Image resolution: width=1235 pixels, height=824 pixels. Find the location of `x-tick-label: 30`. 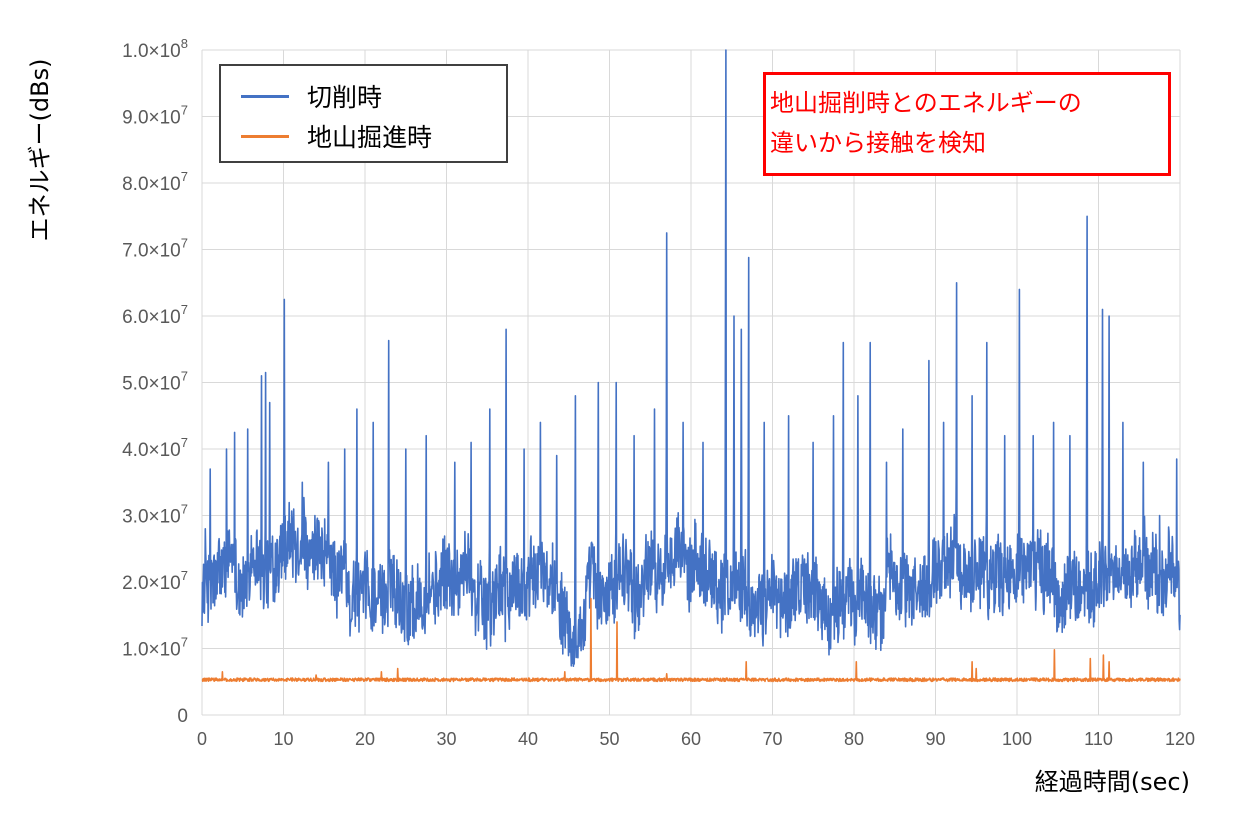

x-tick-label: 30 is located at coordinates (446, 739).